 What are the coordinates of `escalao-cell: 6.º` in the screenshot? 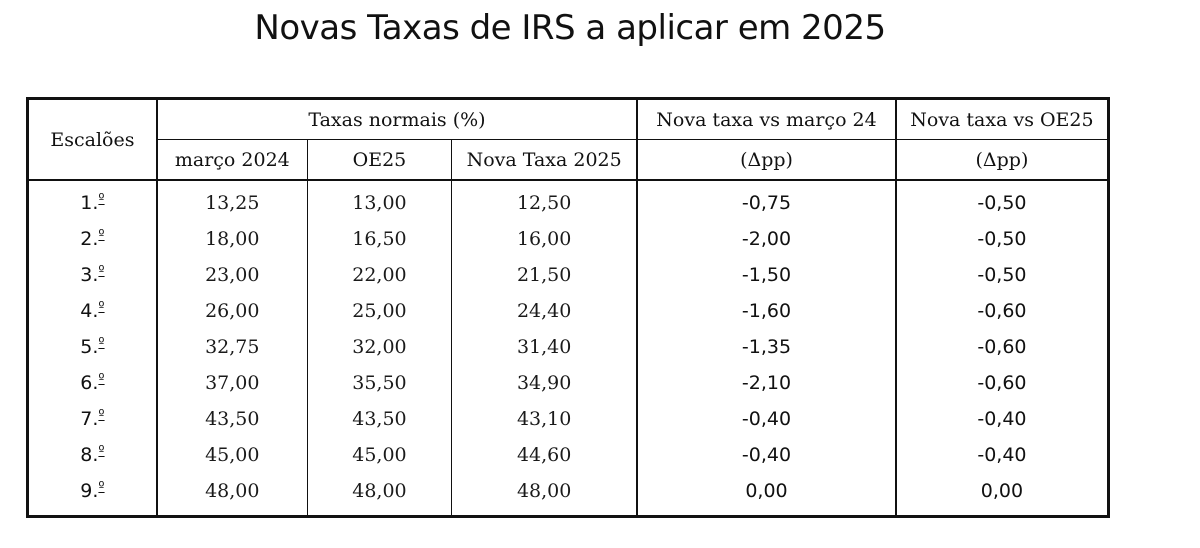 It's located at (92, 383).